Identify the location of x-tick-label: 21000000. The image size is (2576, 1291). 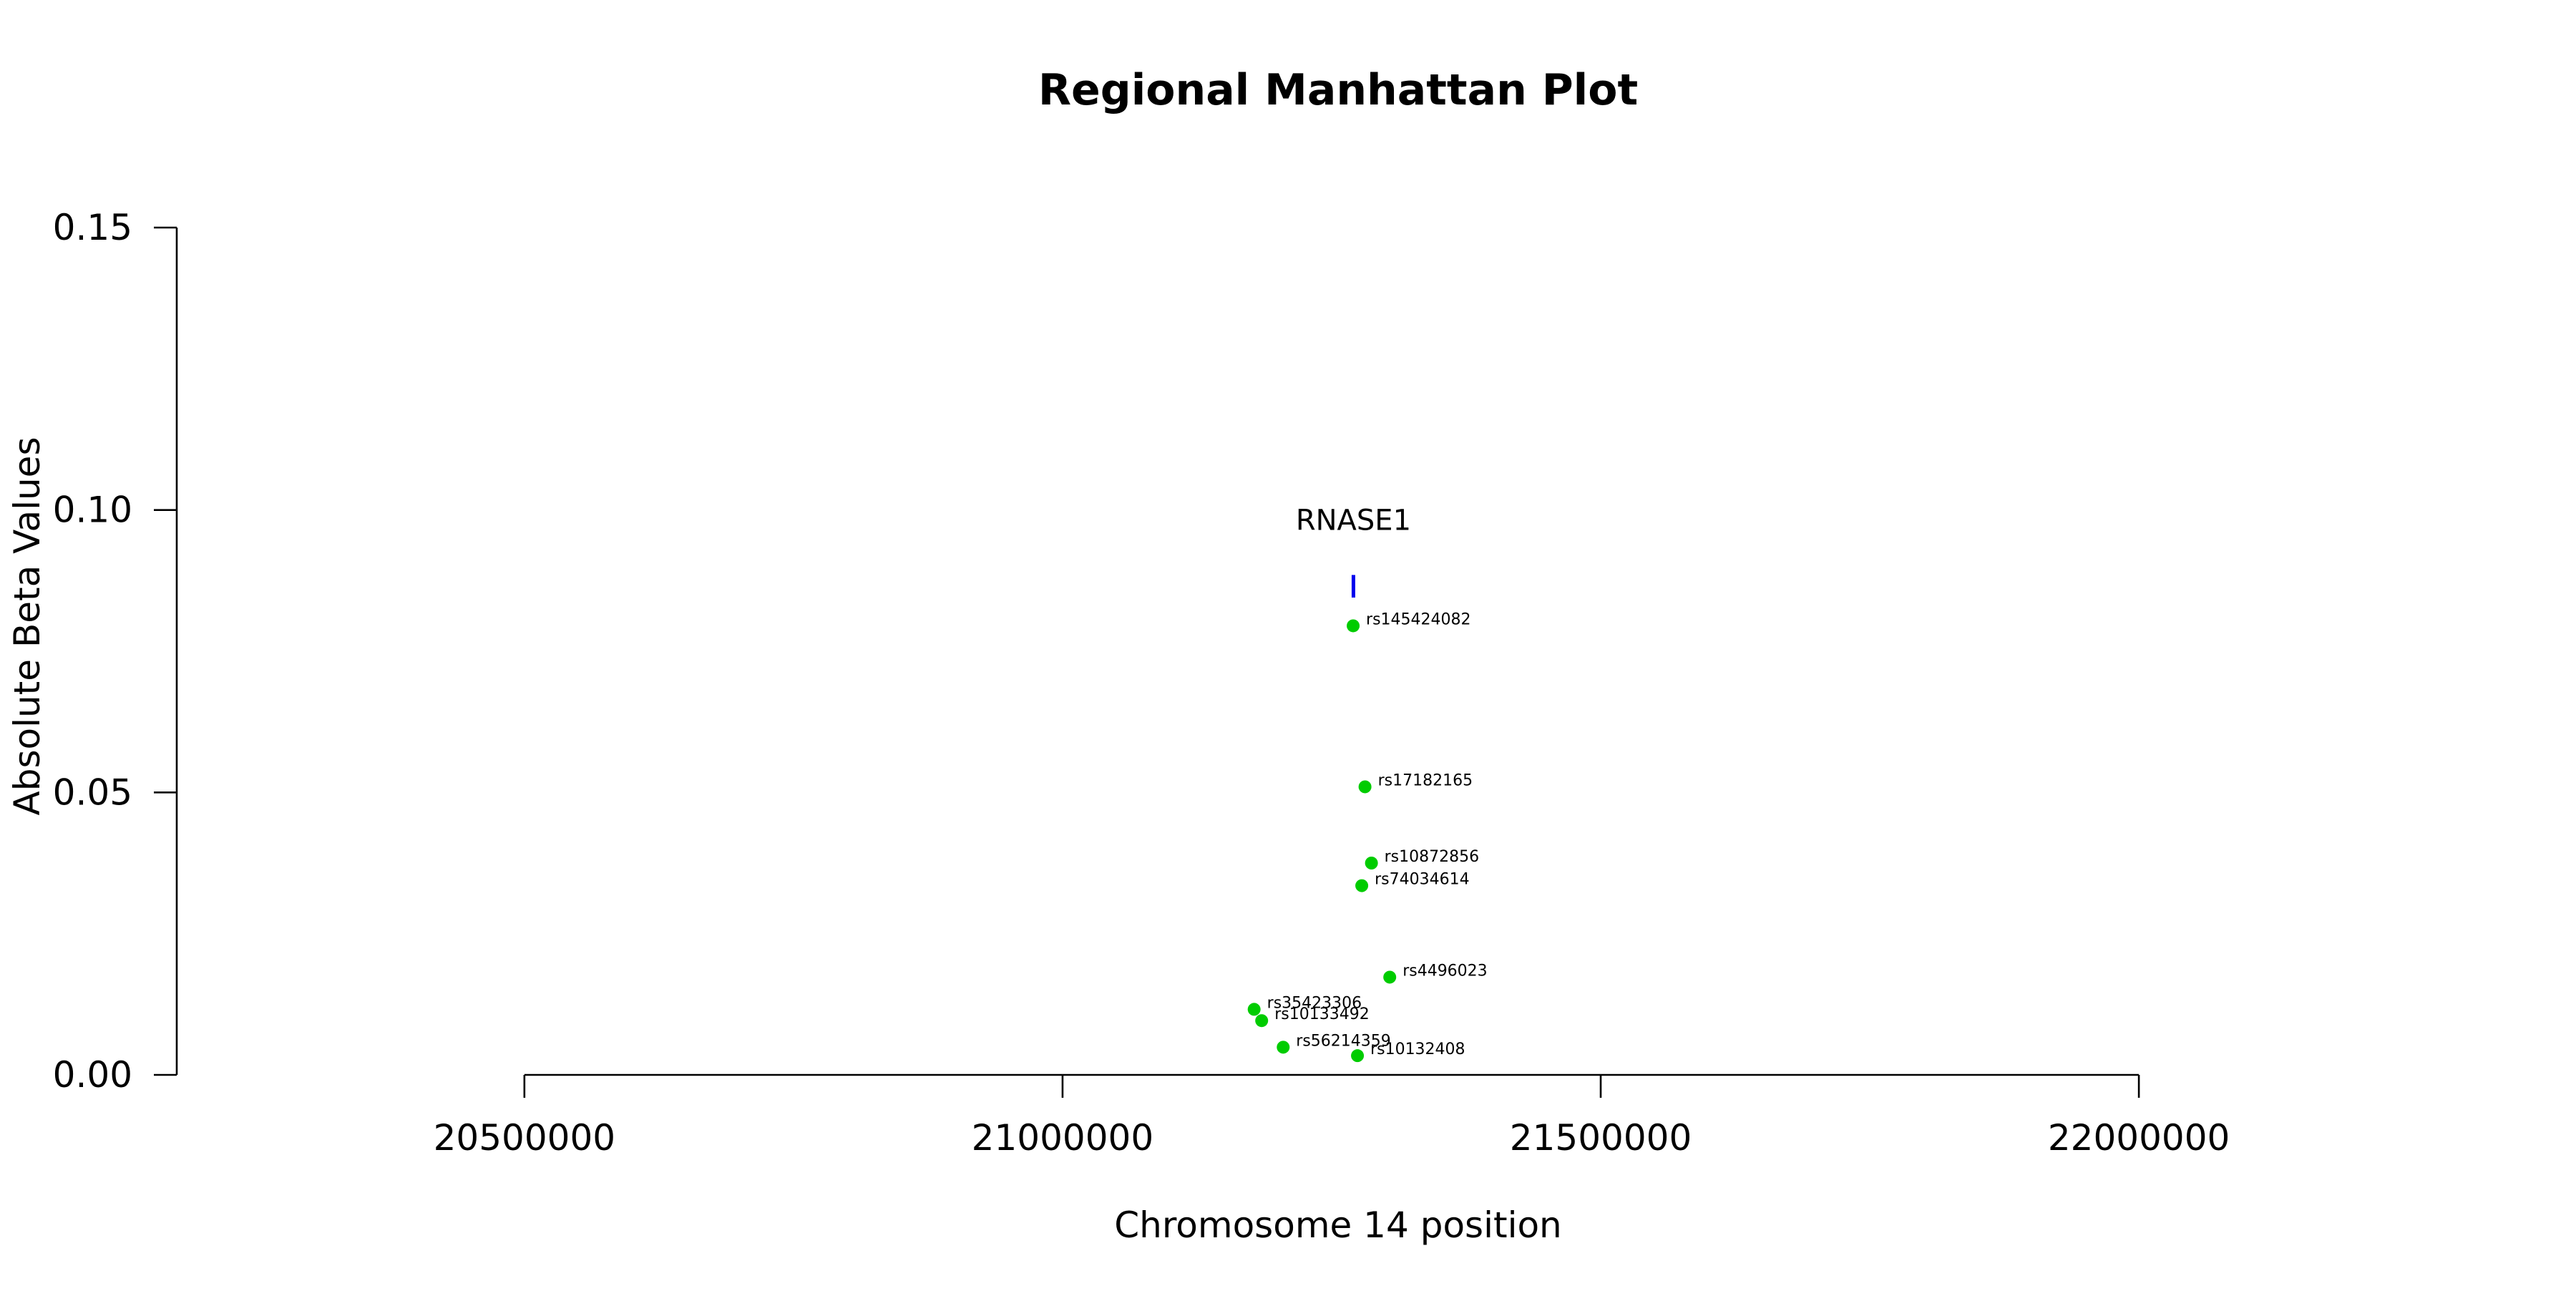
(1063, 1138).